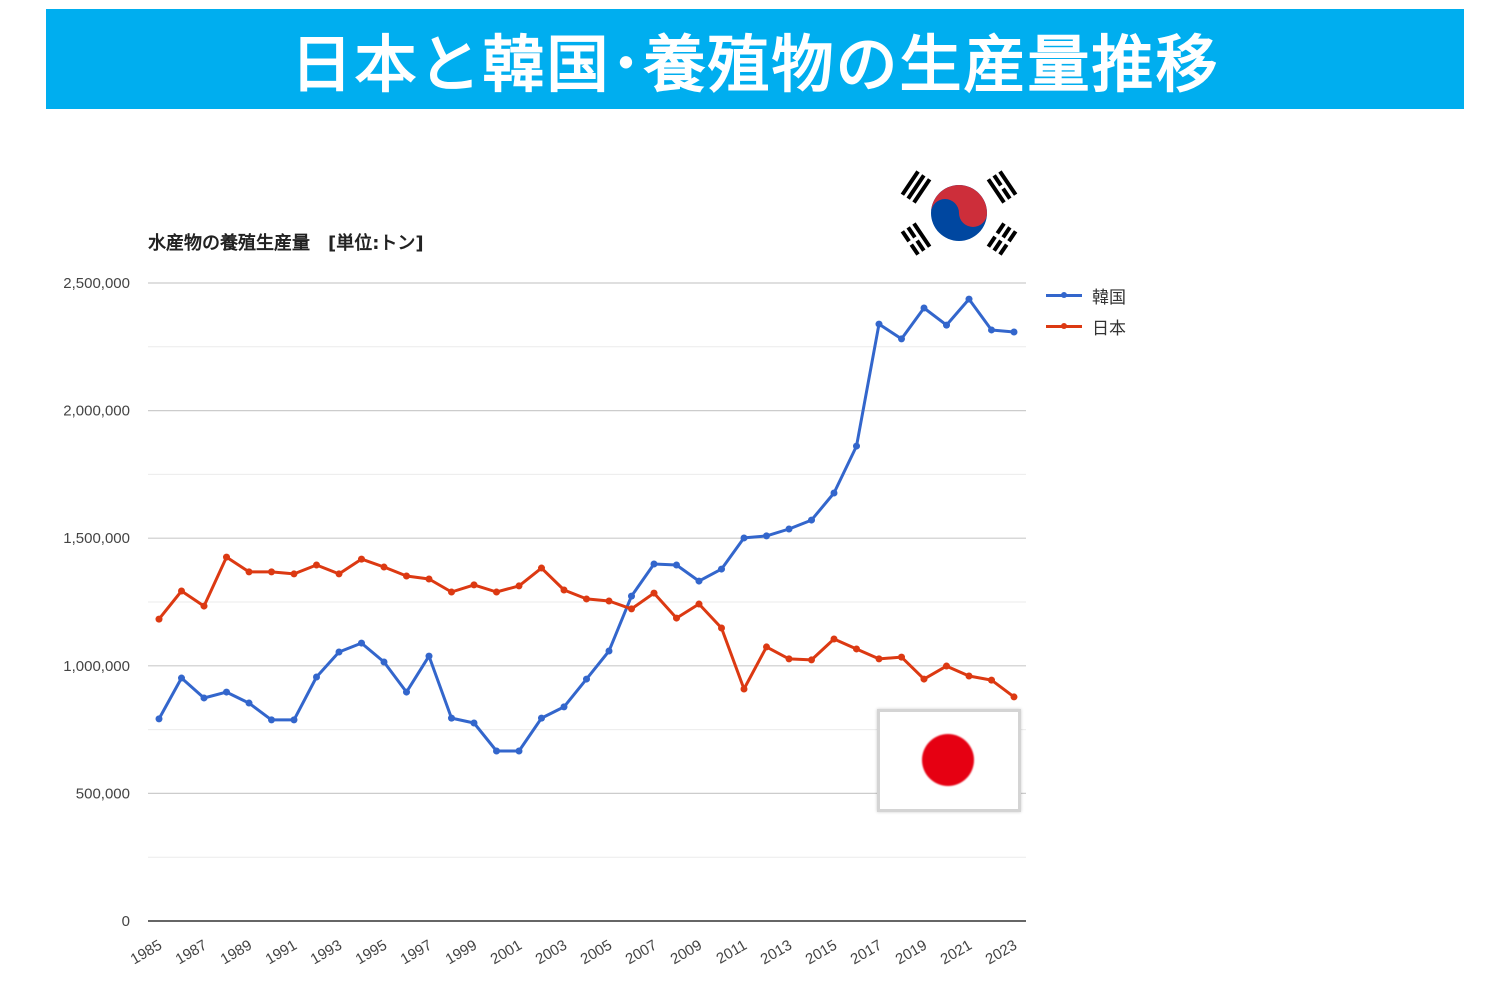 The image size is (1500, 995). I want to click on data-point-japan-1988, so click(226, 557).